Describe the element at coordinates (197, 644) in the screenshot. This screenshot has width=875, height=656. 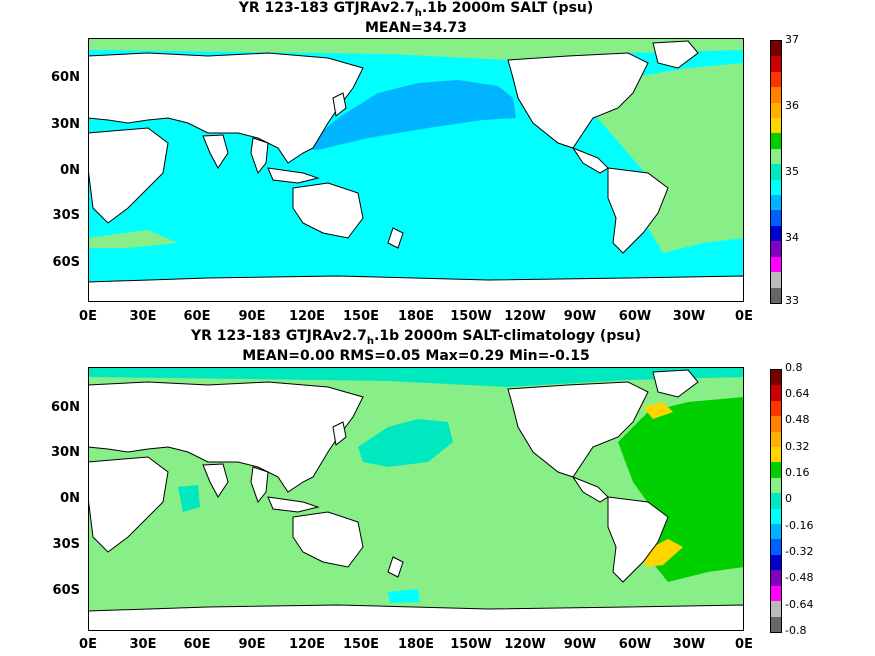
I see `lon-label: 60E` at that location.